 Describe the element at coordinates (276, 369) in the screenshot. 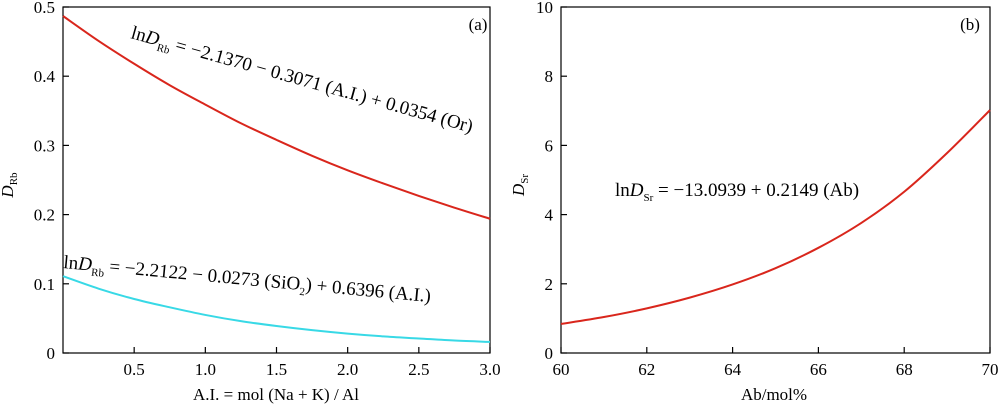

I see `x-tick-label: 1.5` at that location.